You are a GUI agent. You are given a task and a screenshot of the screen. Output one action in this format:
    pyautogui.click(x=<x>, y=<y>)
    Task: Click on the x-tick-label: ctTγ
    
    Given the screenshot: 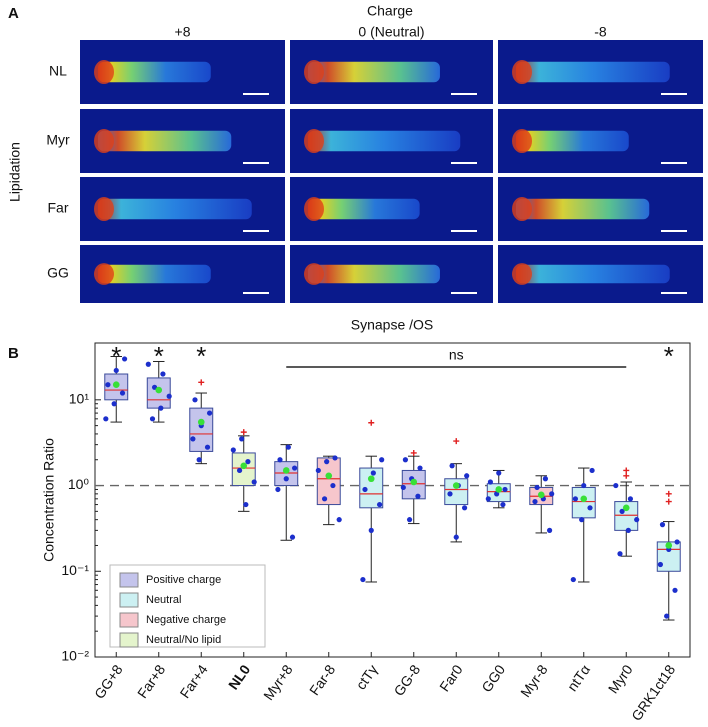 What is the action you would take?
    pyautogui.click(x=366, y=677)
    